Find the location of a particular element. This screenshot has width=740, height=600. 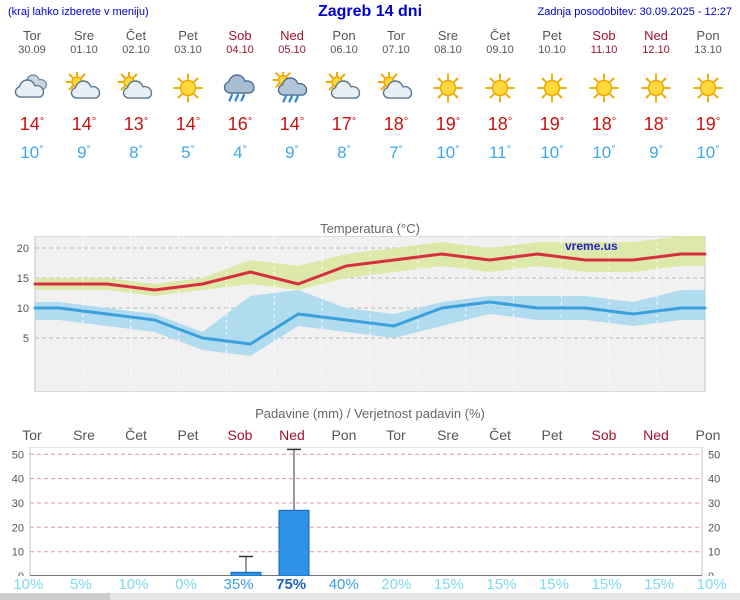

temp-min: 7° is located at coordinates (396, 151).